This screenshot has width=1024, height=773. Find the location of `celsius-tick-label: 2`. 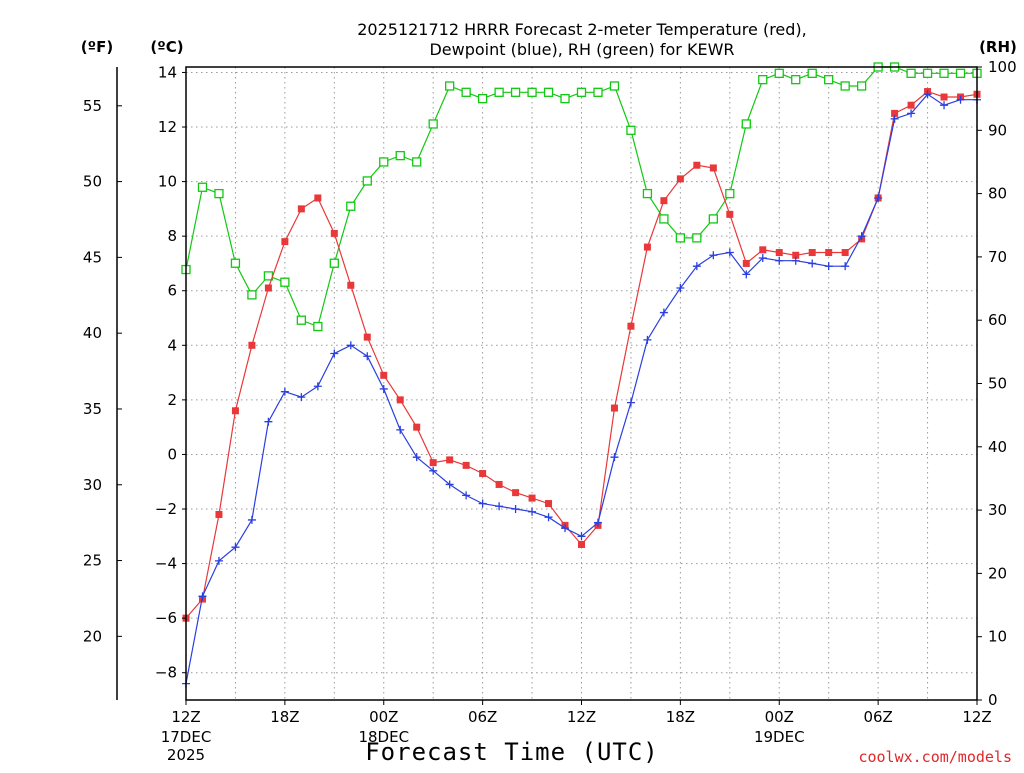

celsius-tick-label: 2 is located at coordinates (172, 400).